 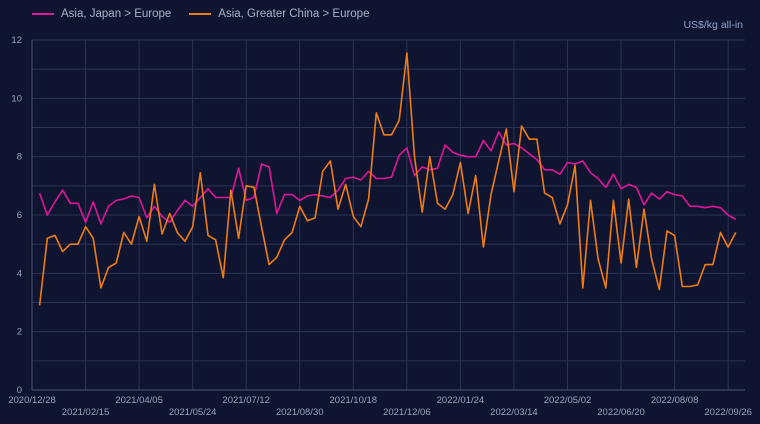 I want to click on x-tick-label: 2022/06/20, so click(x=621, y=412).